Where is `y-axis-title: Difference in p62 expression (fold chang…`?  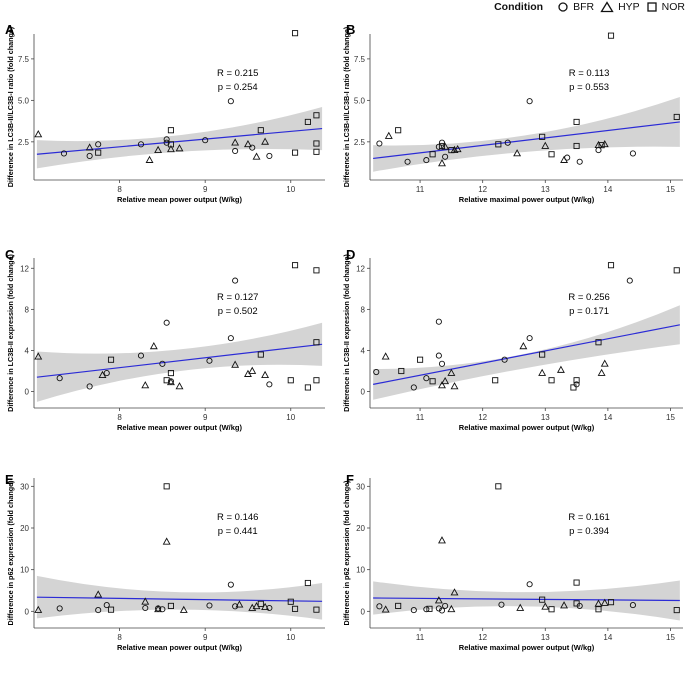 y-axis-title: Difference in p62 expression (fold chang… is located at coordinates (346, 553).